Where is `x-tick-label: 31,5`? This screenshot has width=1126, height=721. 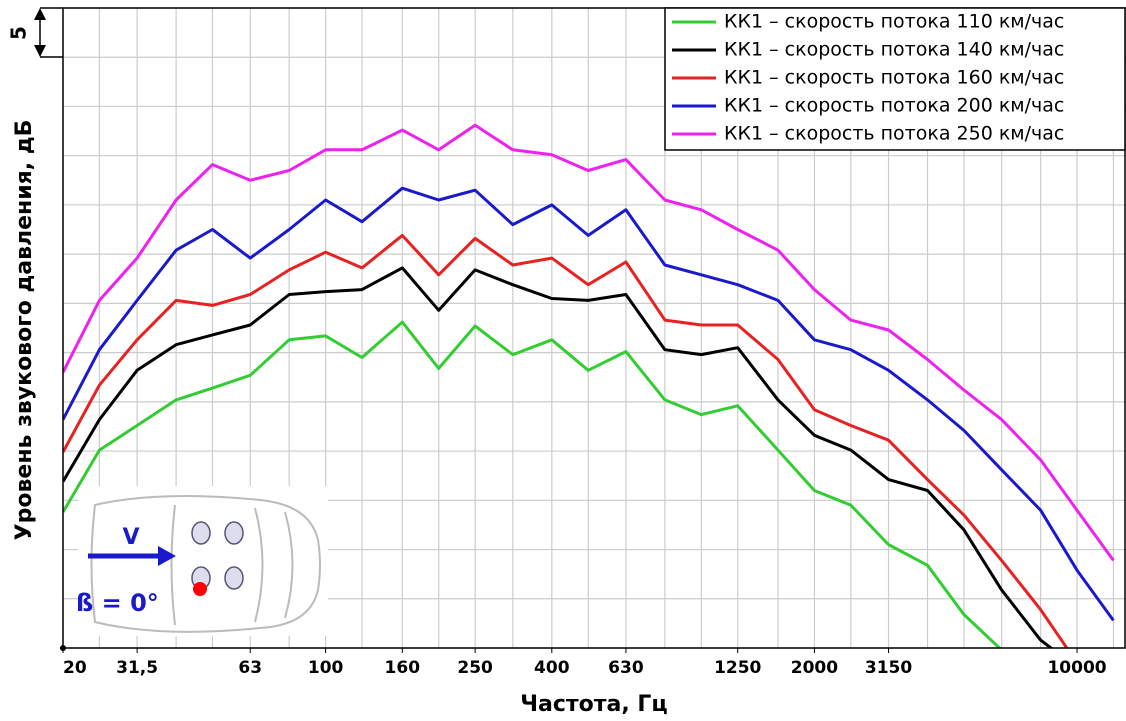 x-tick-label: 31,5 is located at coordinates (137, 668).